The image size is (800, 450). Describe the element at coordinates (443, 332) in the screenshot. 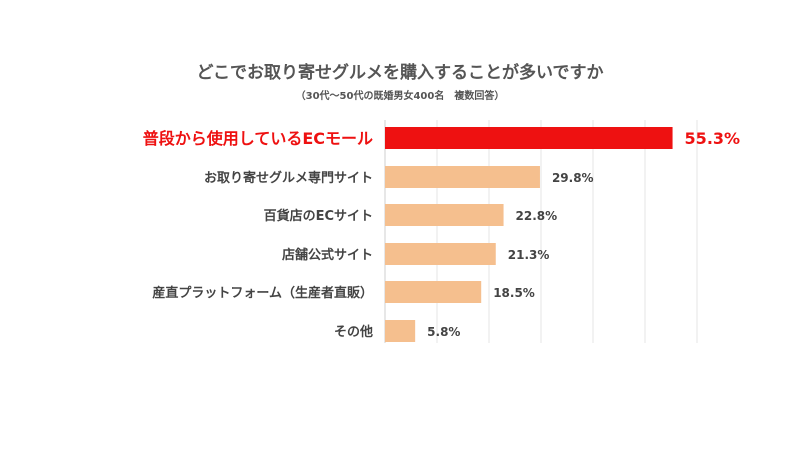

I see `value-label: 5.8%` at that location.